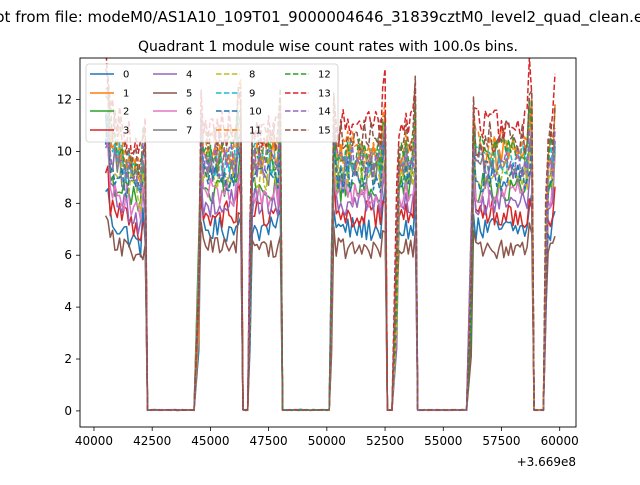 The image size is (640, 485). What do you see at coordinates (212, 103) in the screenshot?
I see `legend-box` at bounding box center [212, 103].